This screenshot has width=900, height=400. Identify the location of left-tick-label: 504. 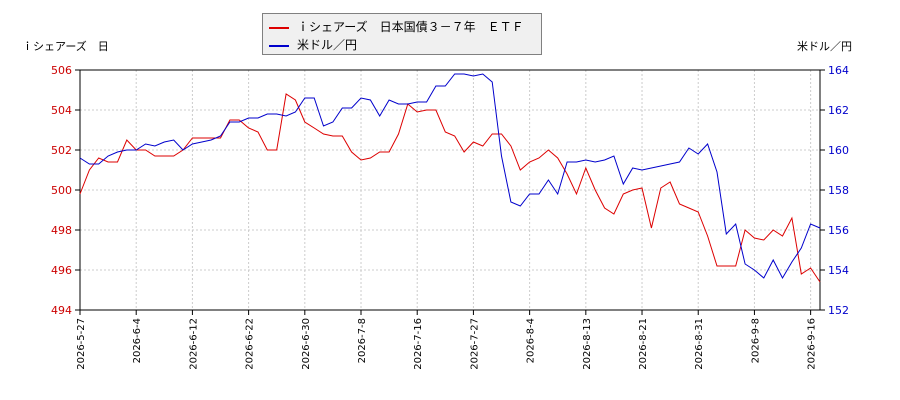
(61, 110).